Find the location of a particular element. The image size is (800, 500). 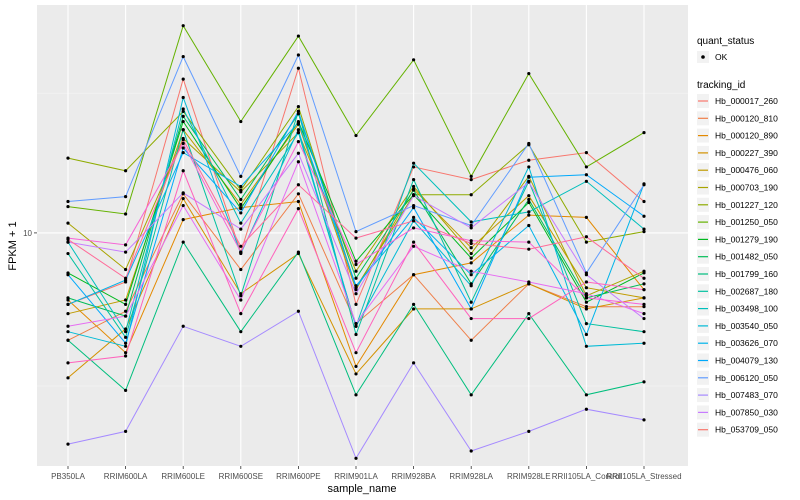

y-axis-title: FPKM + 1 is located at coordinates (13, 245).